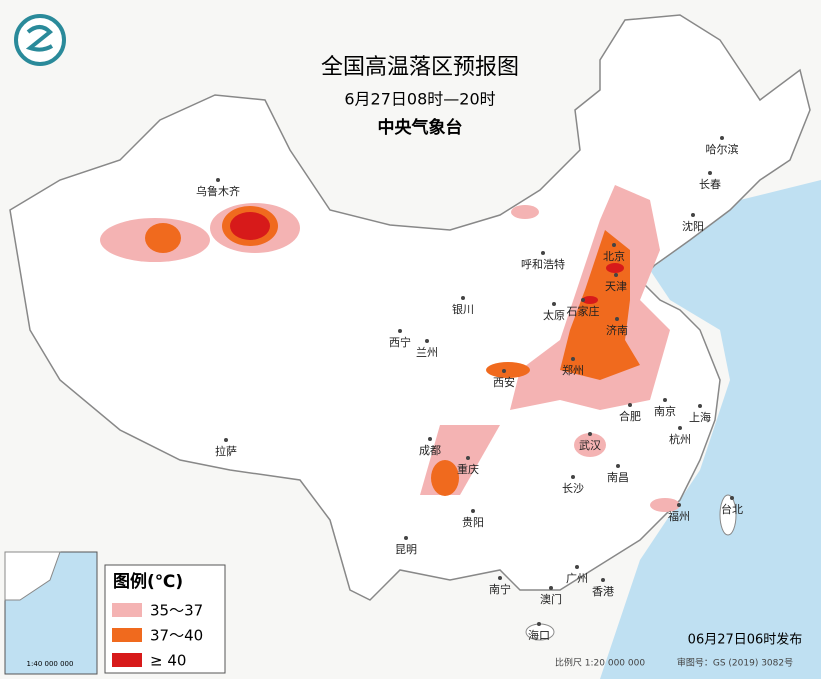 Image resolution: width=821 pixels, height=679 pixels. What do you see at coordinates (218, 191) in the screenshot?
I see `city-label: 乌鲁木齐` at bounding box center [218, 191].